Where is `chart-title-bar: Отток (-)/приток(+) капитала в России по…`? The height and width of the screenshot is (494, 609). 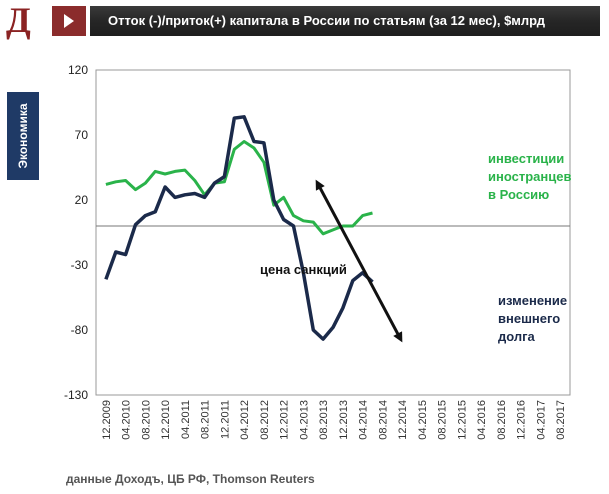 chart-title-bar: Отток (-)/приток(+) капитала в России по… is located at coordinates (345, 21).